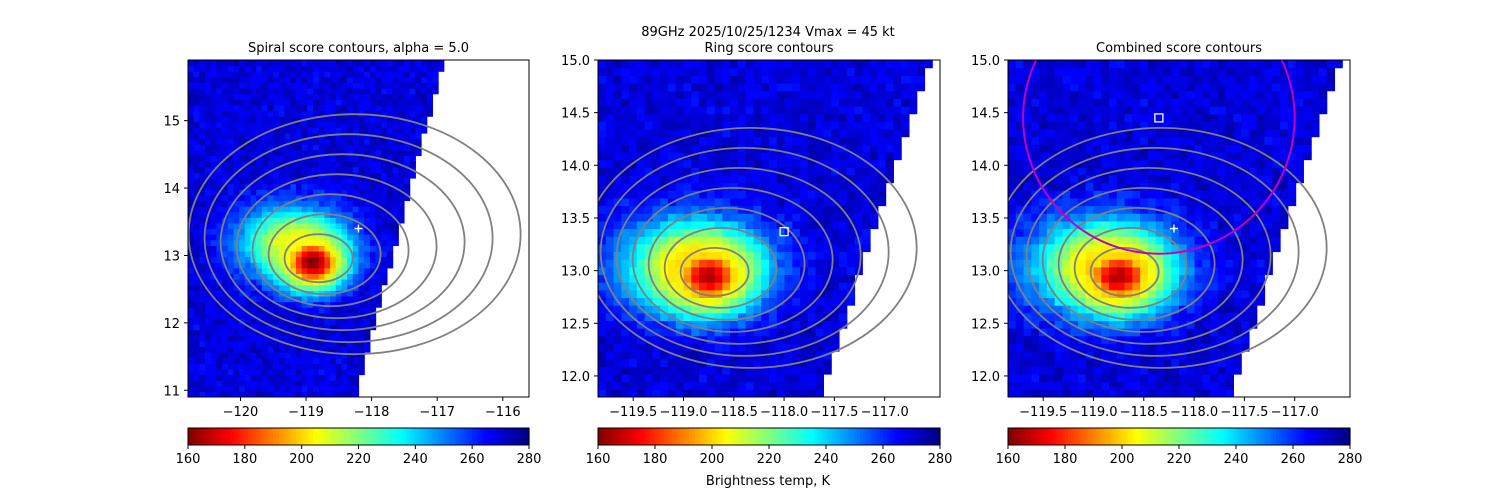 Image resolution: width=1500 pixels, height=504 pixels. What do you see at coordinates (503, 412) in the screenshot?
I see `x-tick-label: −116` at bounding box center [503, 412].